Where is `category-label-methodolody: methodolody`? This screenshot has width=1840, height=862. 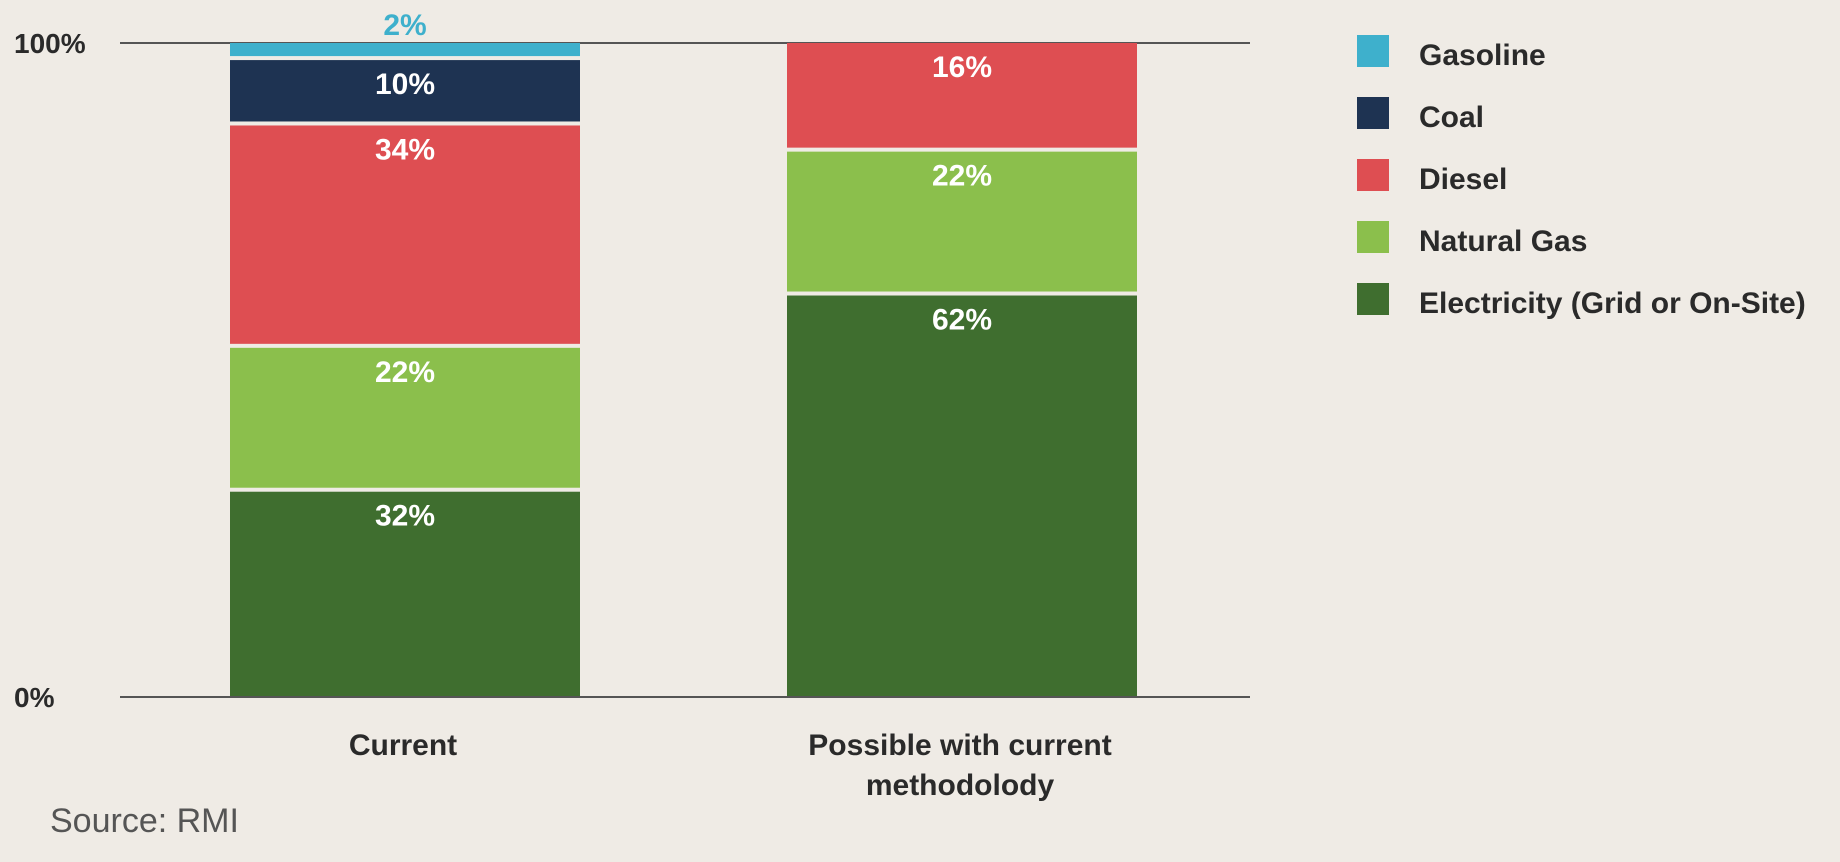 category-label-methodolody: methodolody is located at coordinates (960, 785).